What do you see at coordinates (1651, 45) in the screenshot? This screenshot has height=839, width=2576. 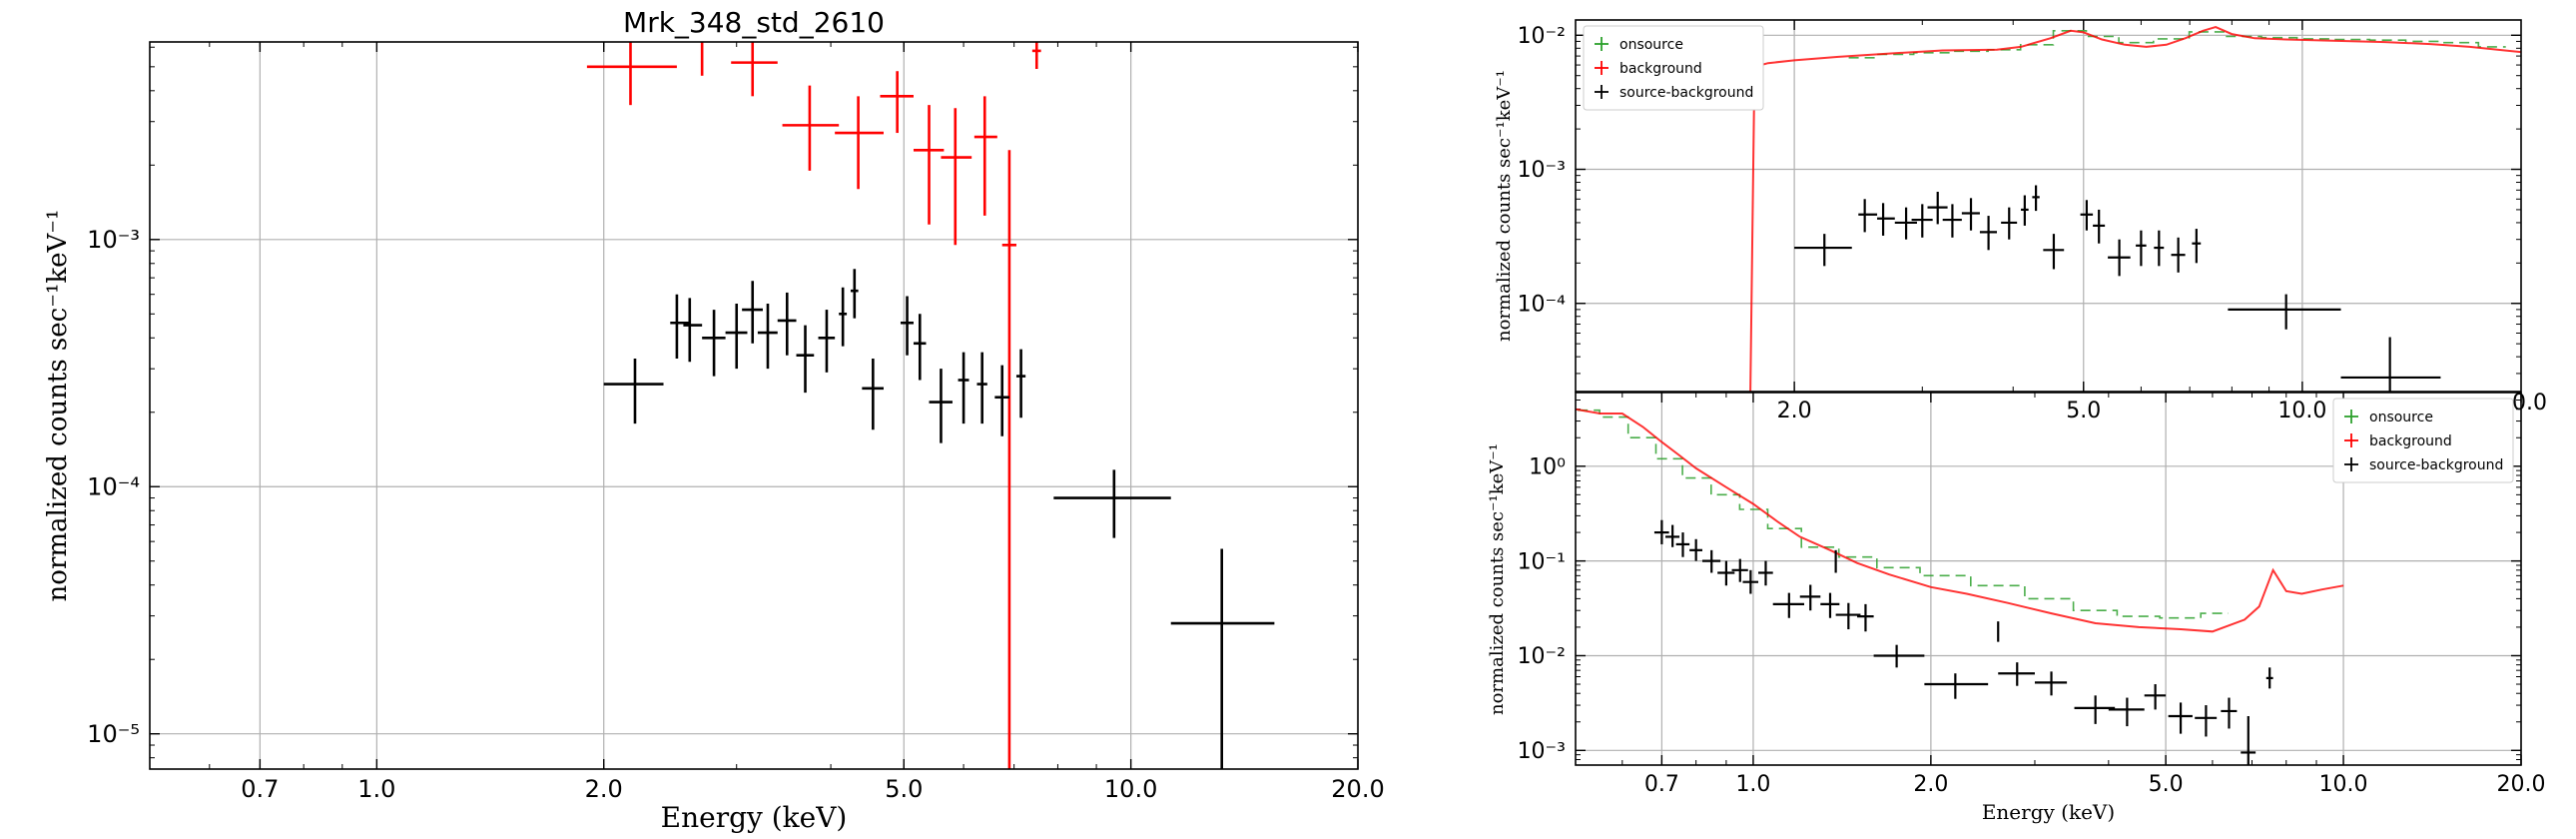 I see `legend-label: onsource` at bounding box center [1651, 45].